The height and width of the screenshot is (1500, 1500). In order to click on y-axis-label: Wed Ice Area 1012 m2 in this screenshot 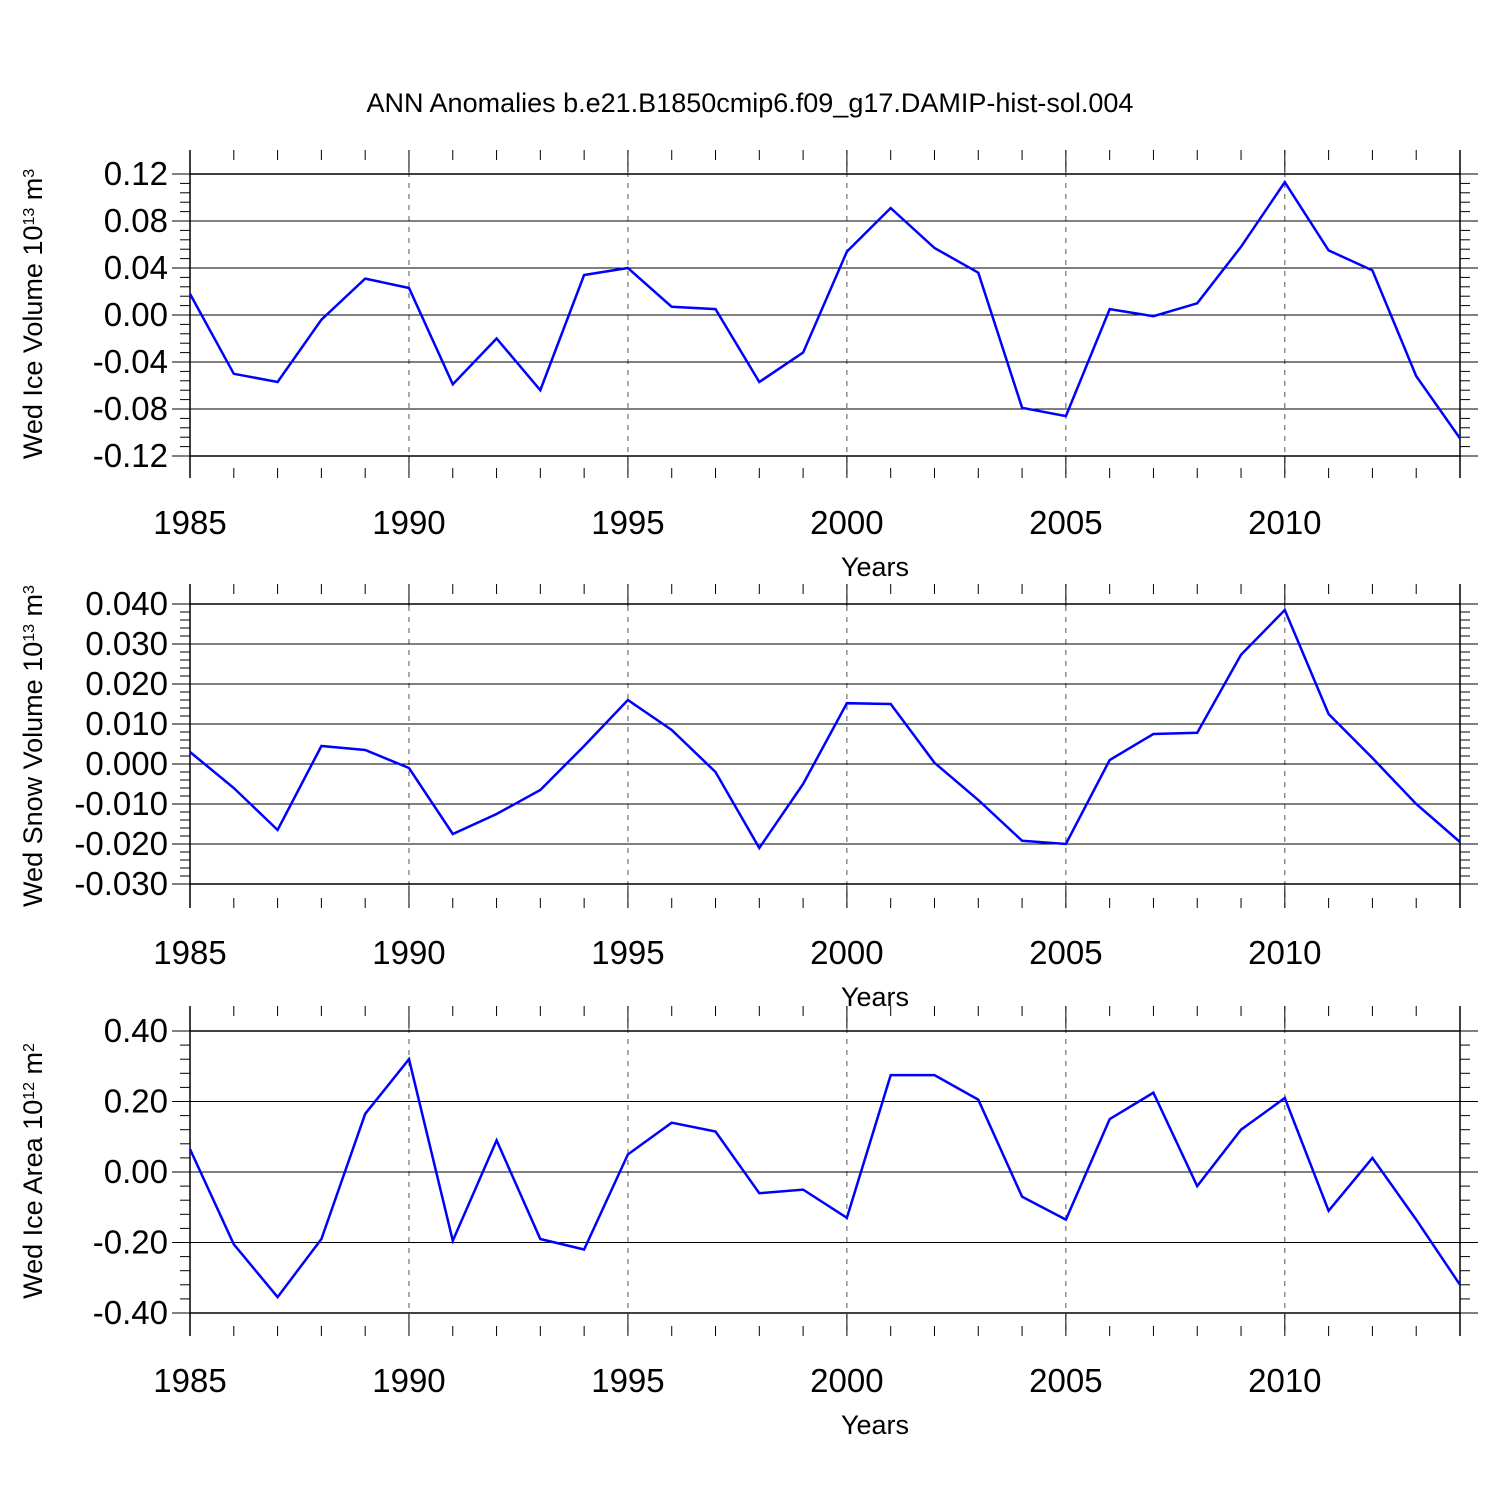, I will do `click(33, 1171)`.